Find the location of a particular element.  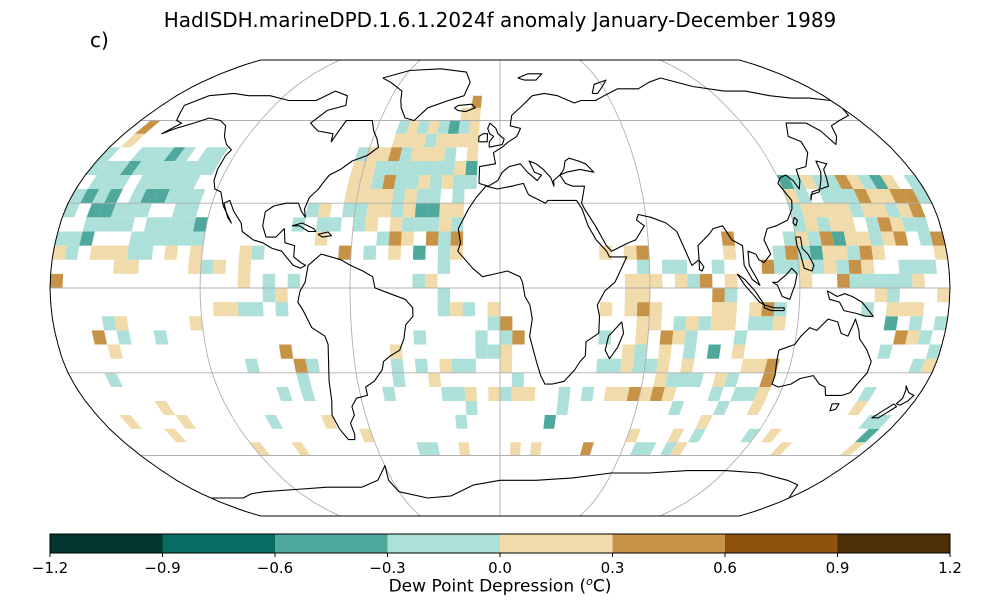

colorbar-tick-label: 0.0 is located at coordinates (500, 568).